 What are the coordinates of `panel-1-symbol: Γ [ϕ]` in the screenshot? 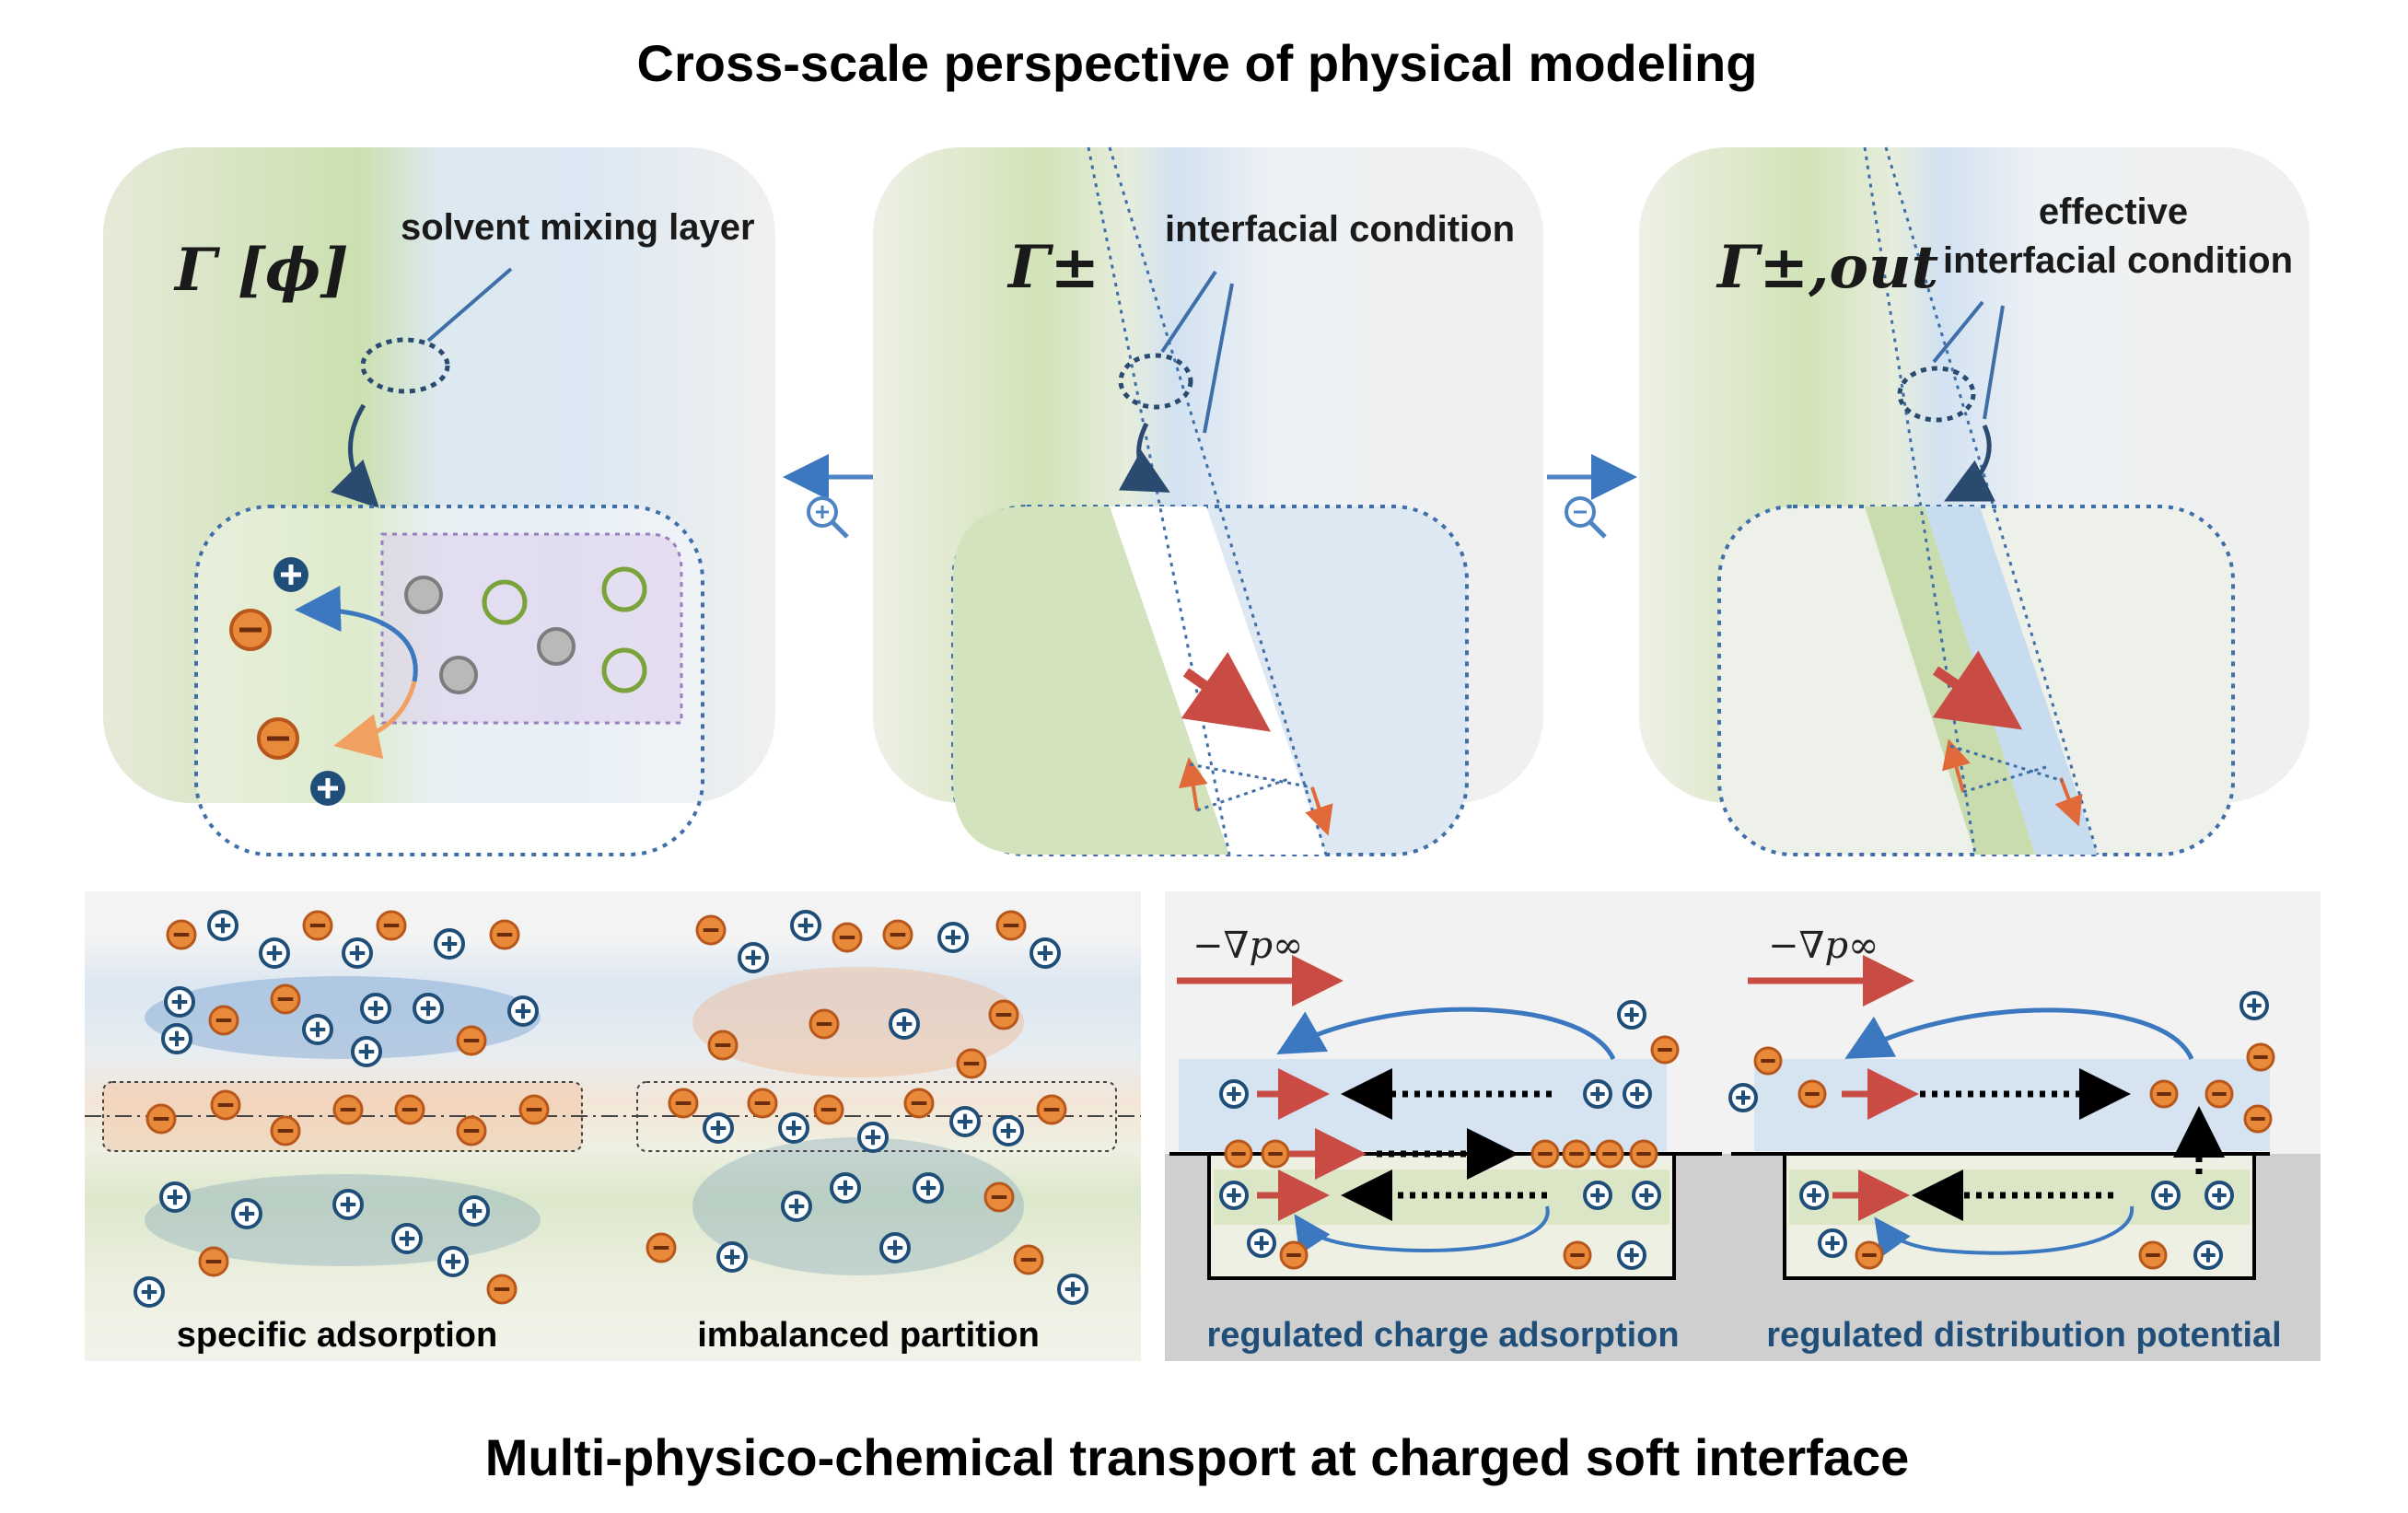 It's located at (261, 270).